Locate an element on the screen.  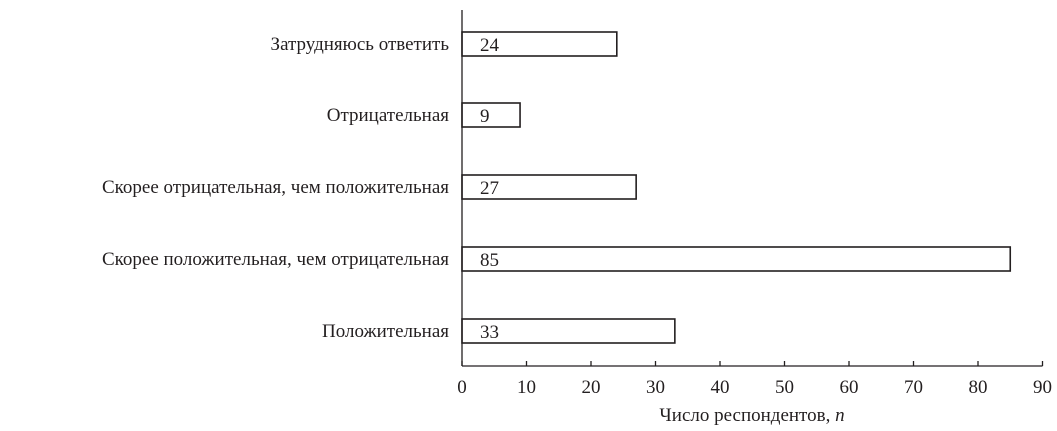
category-label: Отрицательная is located at coordinates (388, 115).